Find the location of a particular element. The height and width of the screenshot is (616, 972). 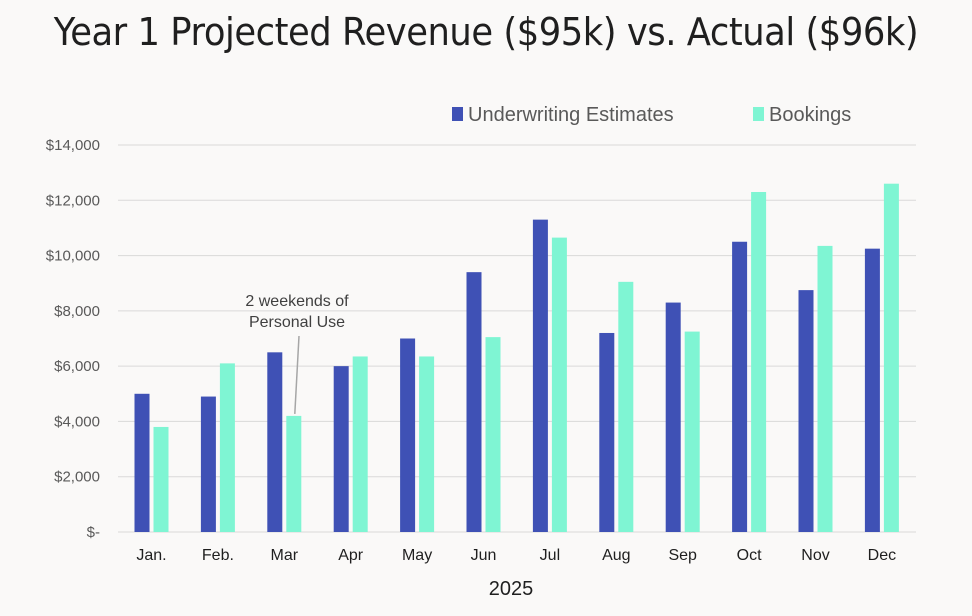

x-category-label: Jun is located at coordinates (484, 555).